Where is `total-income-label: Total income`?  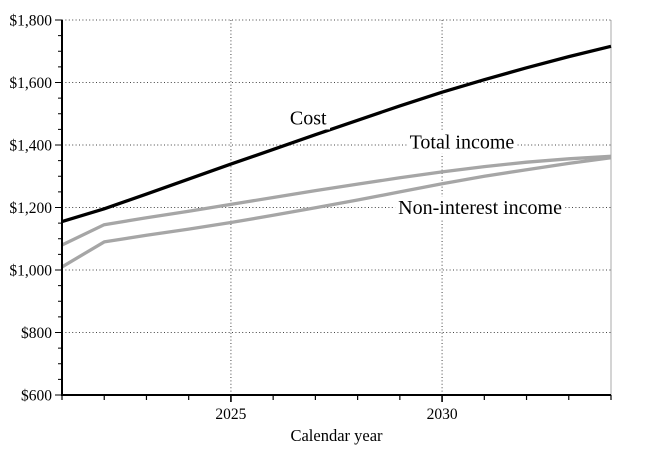
total-income-label: Total income is located at coordinates (462, 143).